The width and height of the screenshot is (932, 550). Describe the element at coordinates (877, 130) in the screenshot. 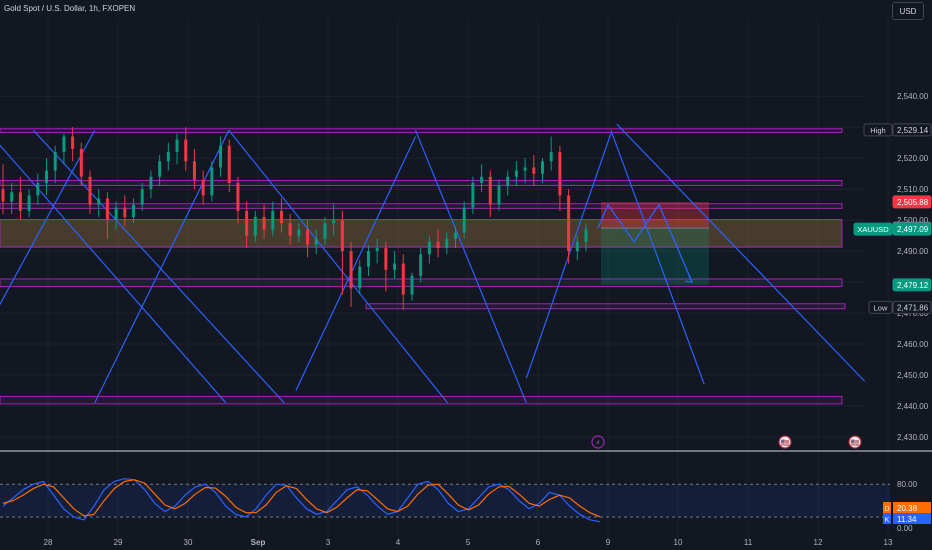

I see `price-tag-text: High` at that location.